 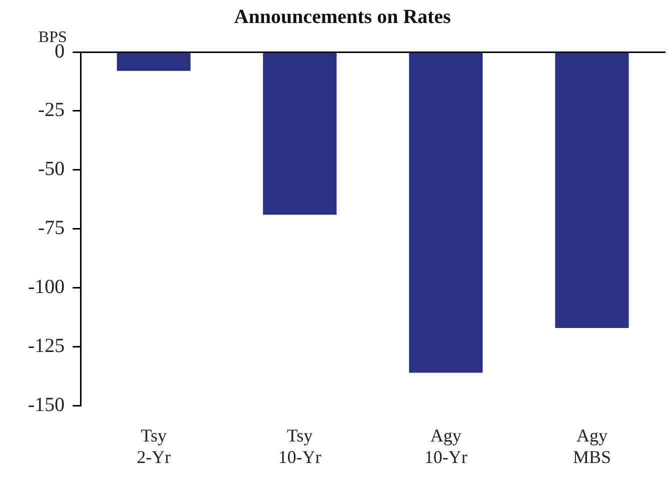 What do you see at coordinates (46, 287) in the screenshot?
I see `y-tick-label: -100` at bounding box center [46, 287].